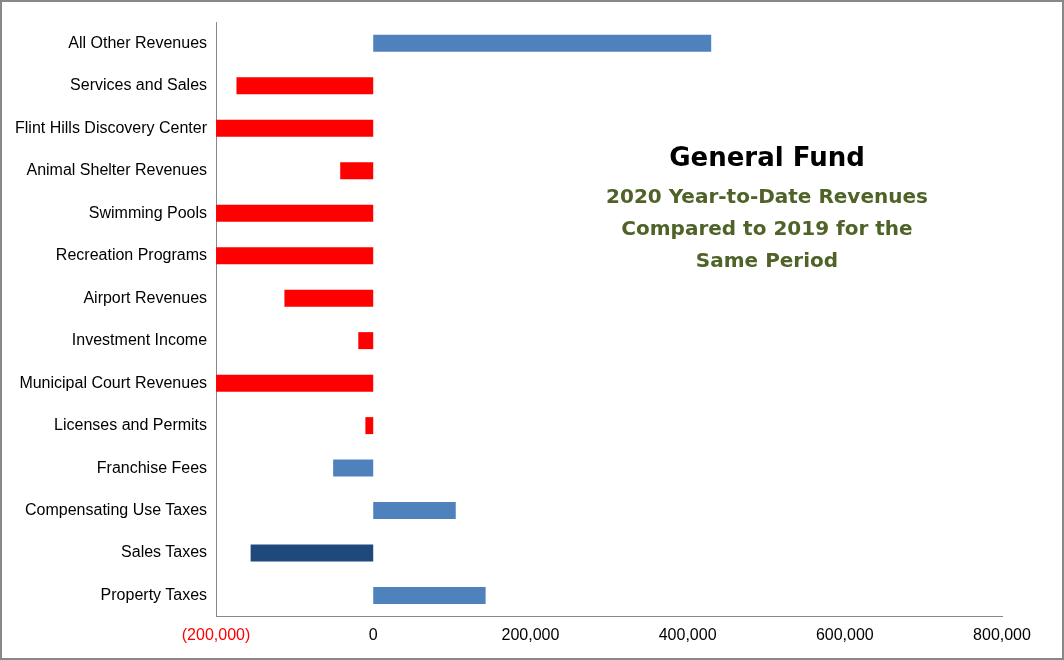 The height and width of the screenshot is (660, 1064). What do you see at coordinates (113, 382) in the screenshot?
I see `y-tick-label: Municipal Court Revenues` at bounding box center [113, 382].